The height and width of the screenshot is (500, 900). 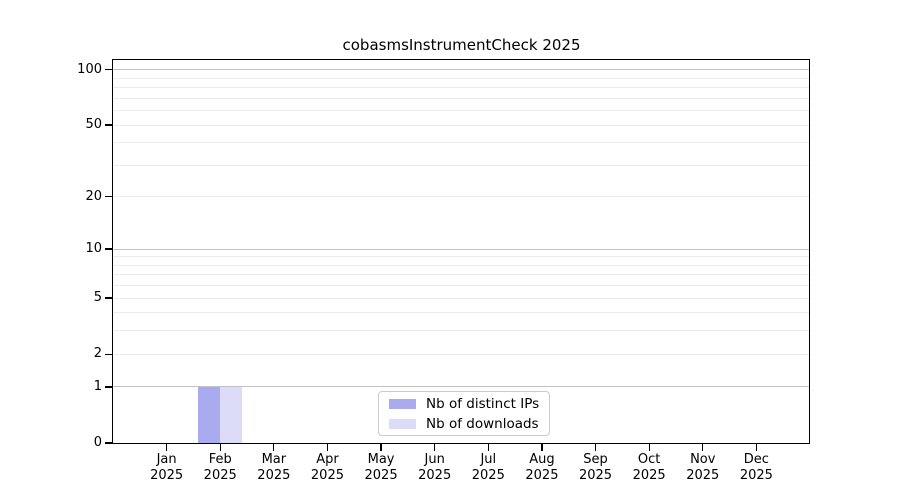 I want to click on y-tick-label: 100, so click(x=89, y=69).